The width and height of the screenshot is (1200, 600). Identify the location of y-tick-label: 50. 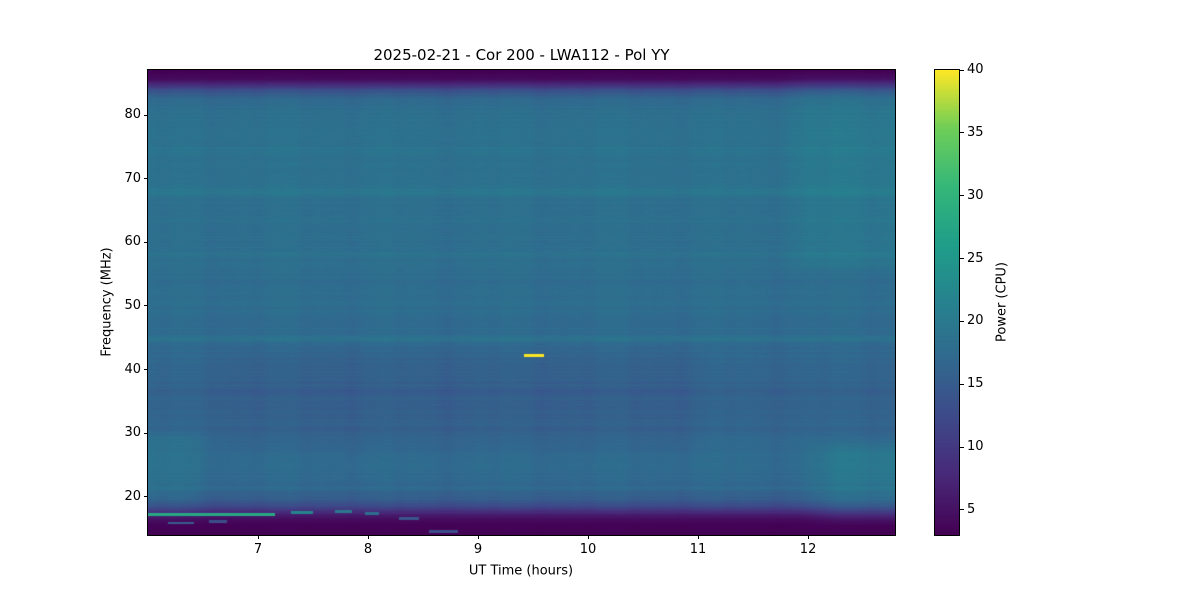
(132, 305).